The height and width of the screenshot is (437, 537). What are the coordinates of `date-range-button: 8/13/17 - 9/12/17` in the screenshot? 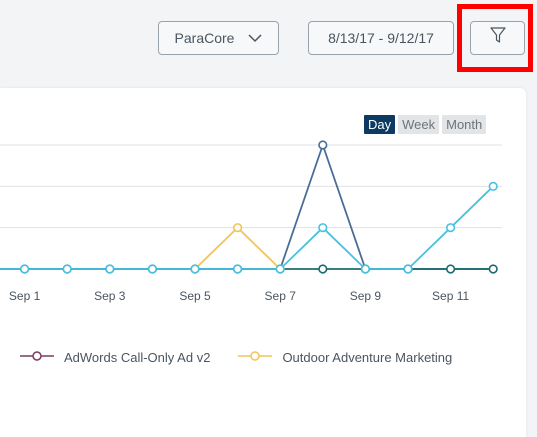 It's located at (381, 38).